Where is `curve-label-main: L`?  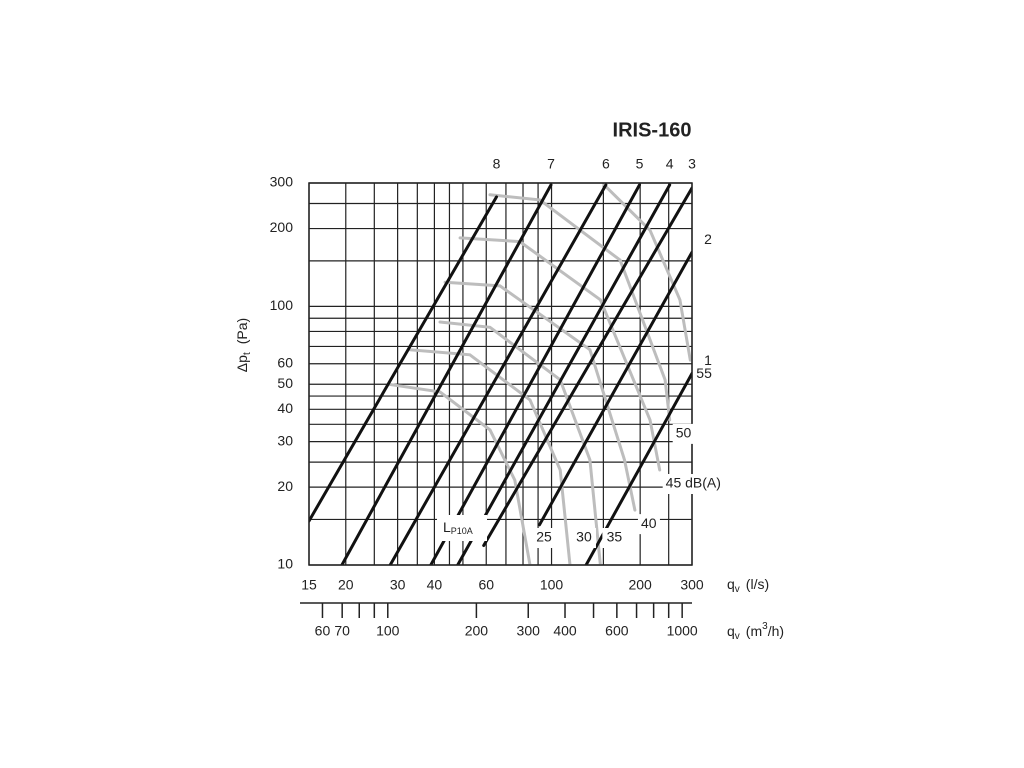 curve-label-main: L is located at coordinates (447, 527).